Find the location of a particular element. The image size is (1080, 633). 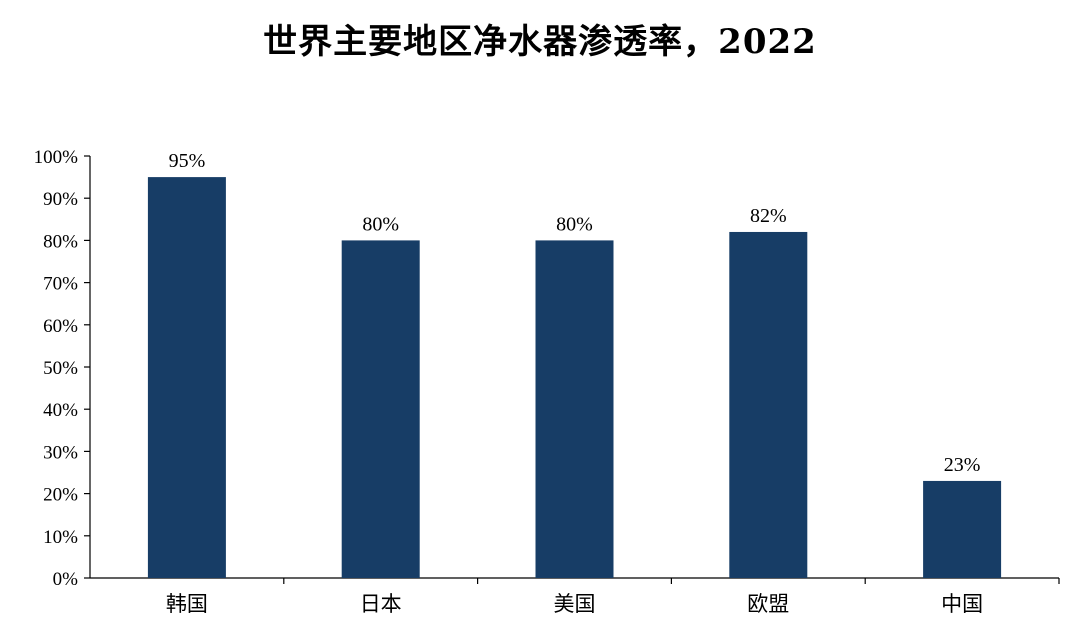

chart-title: 世界主要地区净水器渗透率，2022 is located at coordinates (540, 42).